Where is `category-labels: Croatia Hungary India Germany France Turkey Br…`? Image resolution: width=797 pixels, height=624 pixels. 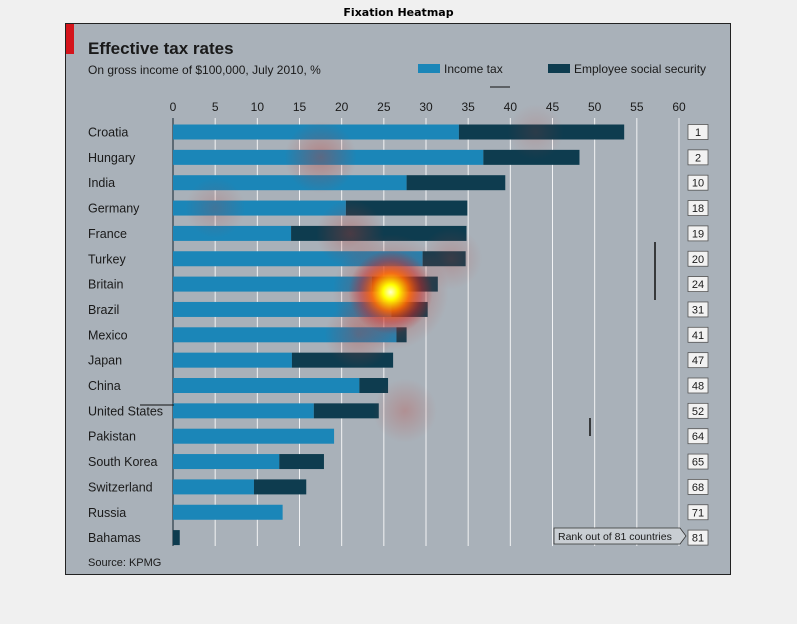
category-labels: Croatia Hungary India Germany France Turkey Br… is located at coordinates (125, 336).